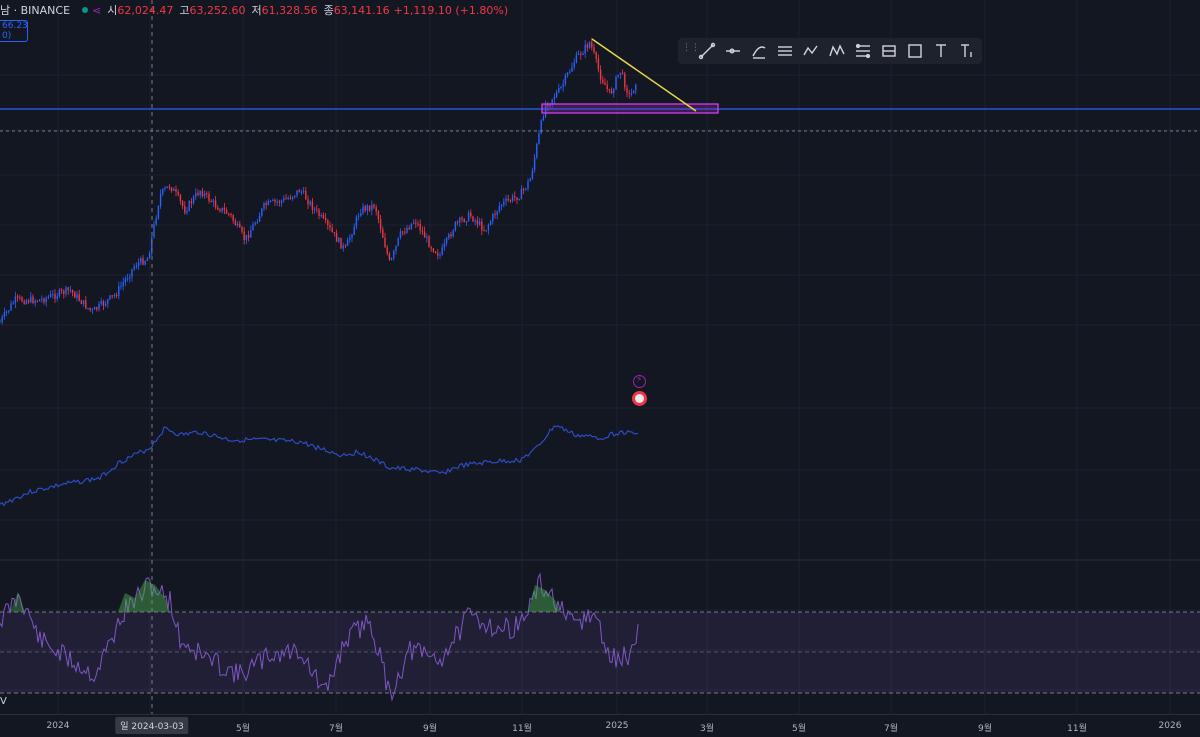  What do you see at coordinates (152, 725) in the screenshot?
I see `crosshair-time-label: 일 2024-03-03` at bounding box center [152, 725].